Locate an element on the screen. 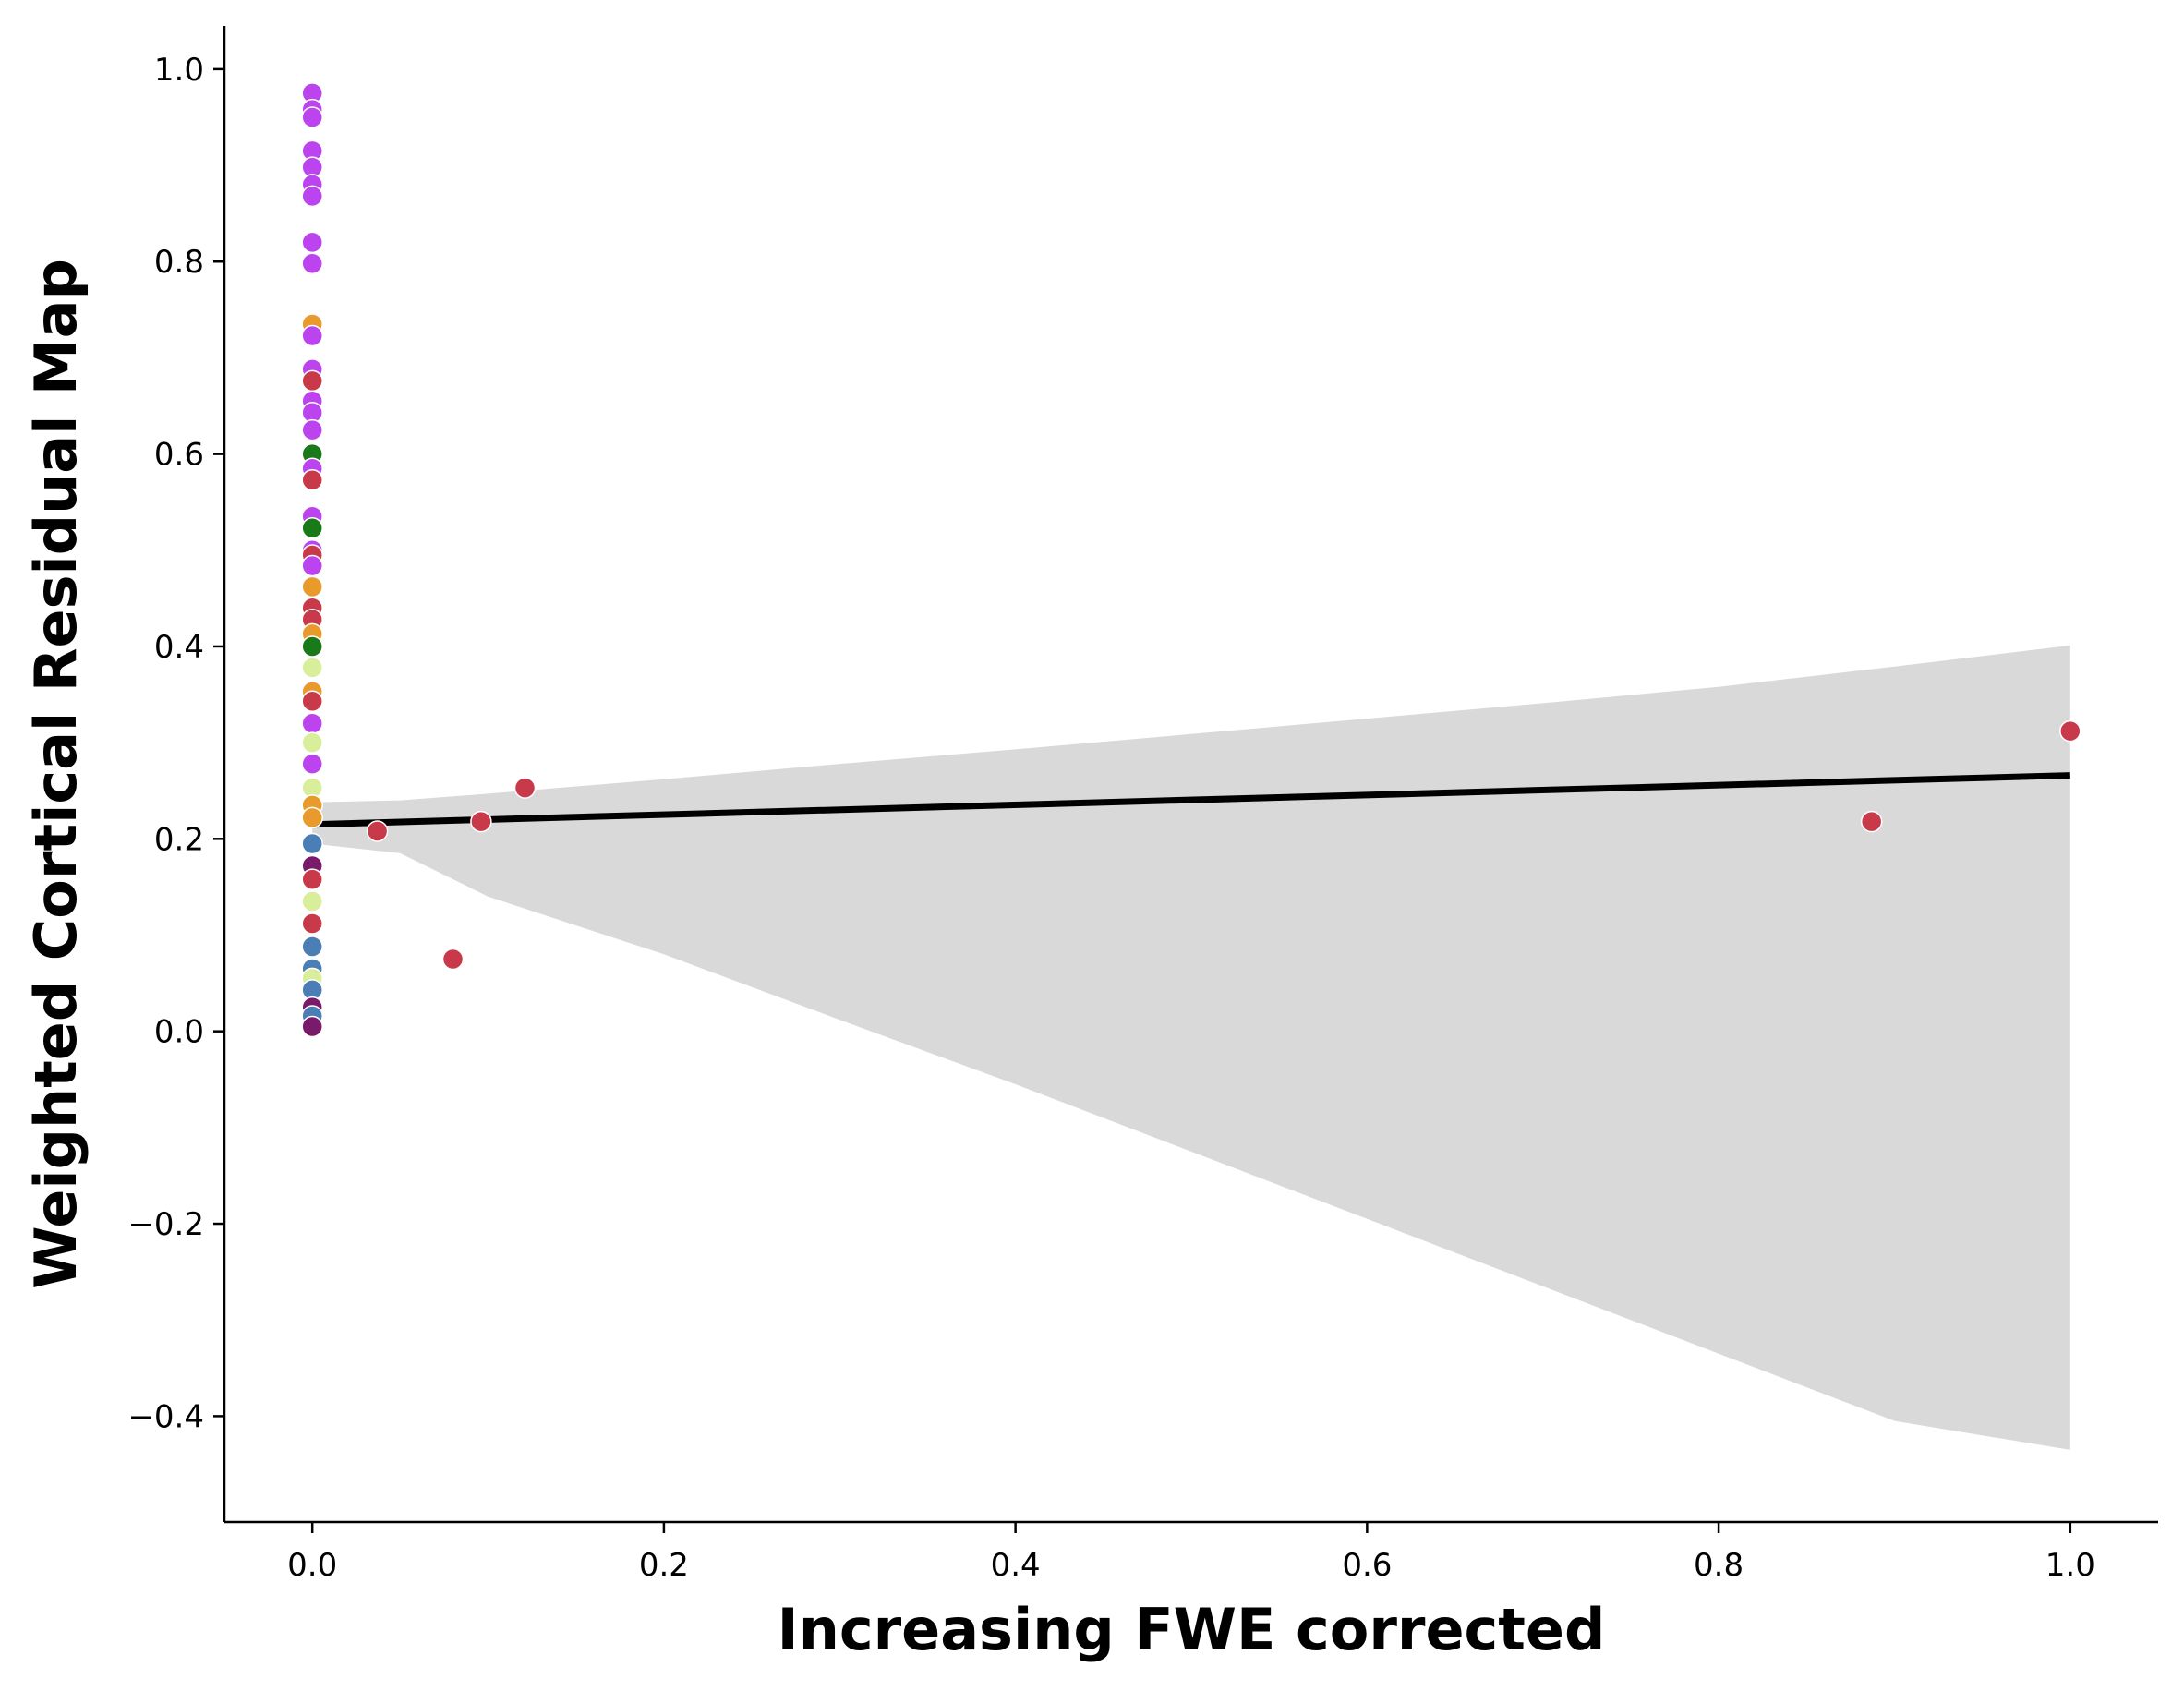 The image size is (2184, 1691). y-tick-label-6: 0.8 is located at coordinates (179, 262).